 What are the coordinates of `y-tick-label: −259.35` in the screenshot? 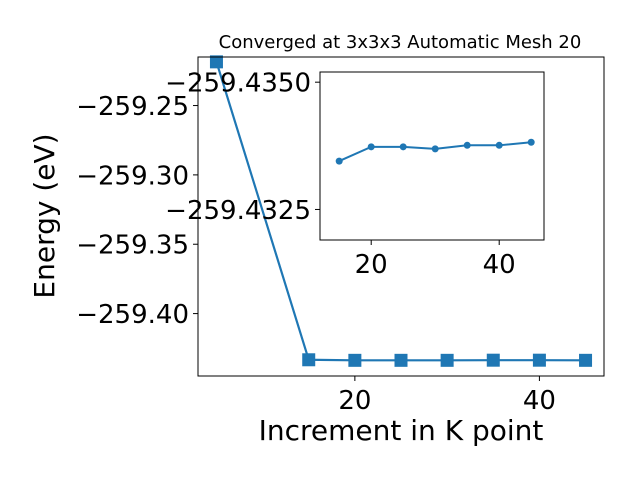 It's located at (132, 246).